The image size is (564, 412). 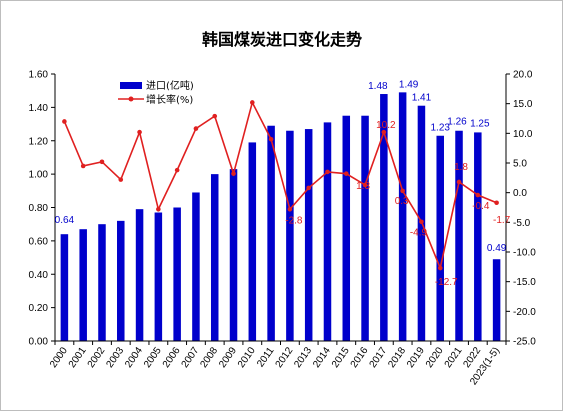 What do you see at coordinates (131, 85) in the screenshot?
I see `legend-bar-swatch` at bounding box center [131, 85].